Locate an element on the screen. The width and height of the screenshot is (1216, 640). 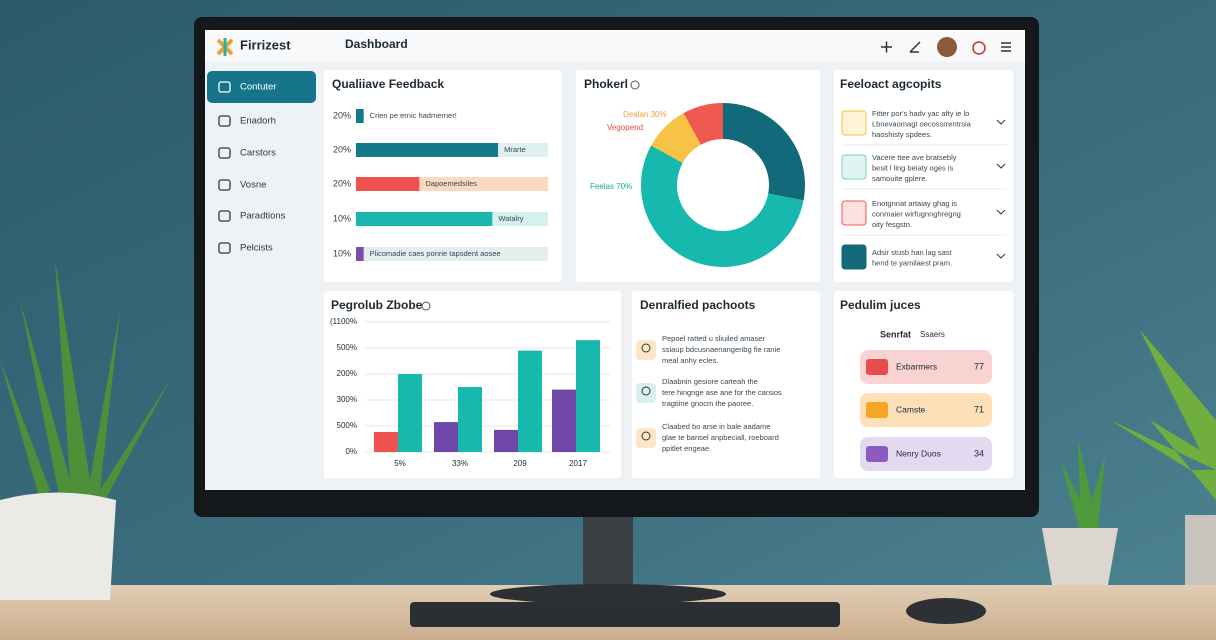
add-icon is located at coordinates (886, 47).